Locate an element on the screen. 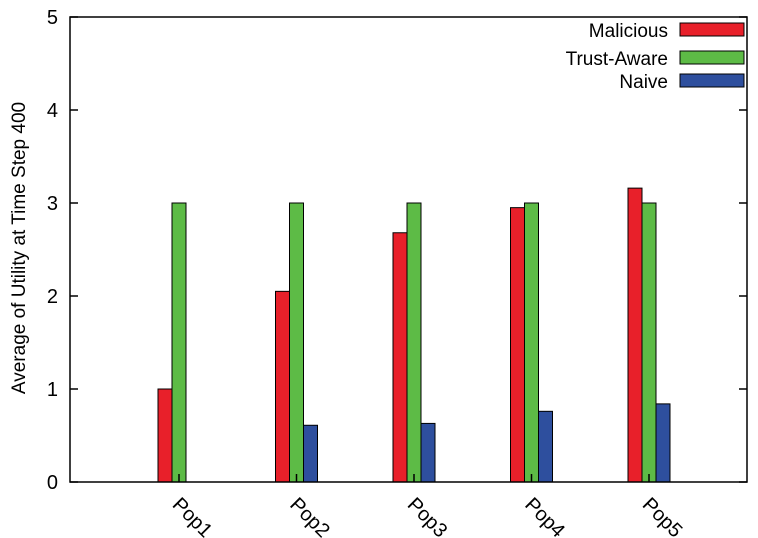 This screenshot has width=758, height=538. x-tick-label: Pop2 is located at coordinates (309, 516).